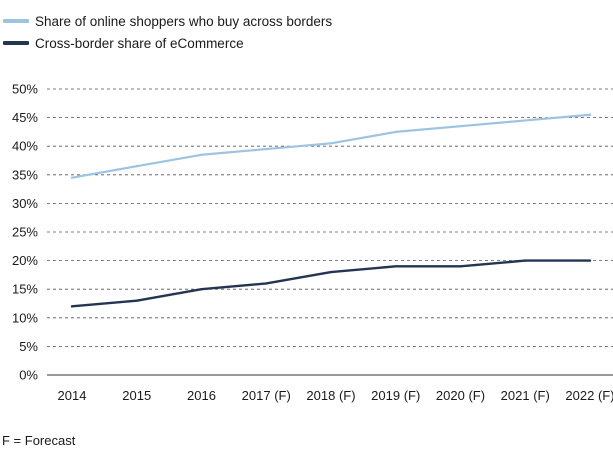 Image resolution: width=613 pixels, height=451 pixels. I want to click on x-tick-label: 2019 (F), so click(395, 395).